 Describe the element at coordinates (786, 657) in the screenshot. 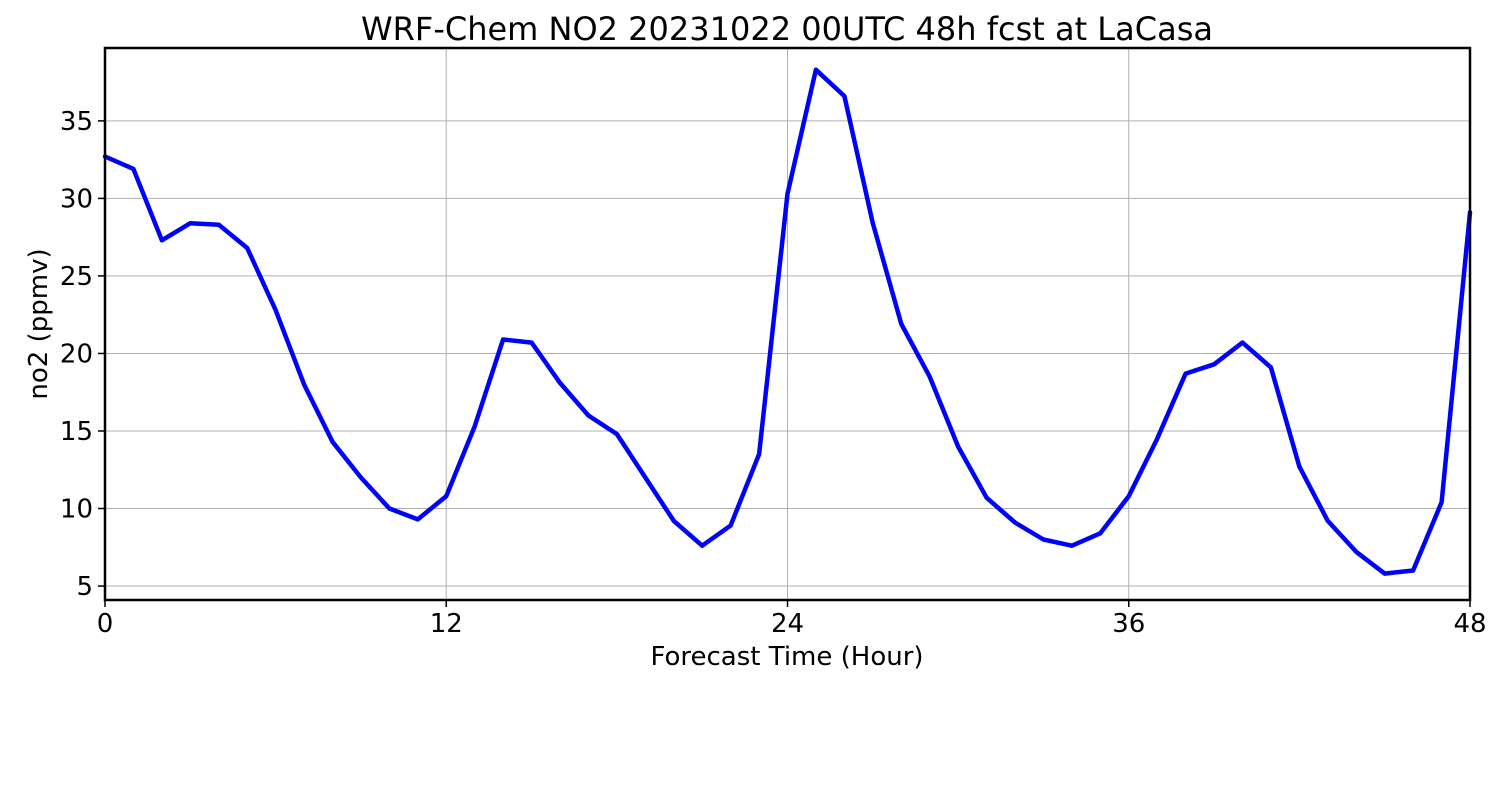

I see `x-axis-label: Forecast Time (Hour)` at that location.